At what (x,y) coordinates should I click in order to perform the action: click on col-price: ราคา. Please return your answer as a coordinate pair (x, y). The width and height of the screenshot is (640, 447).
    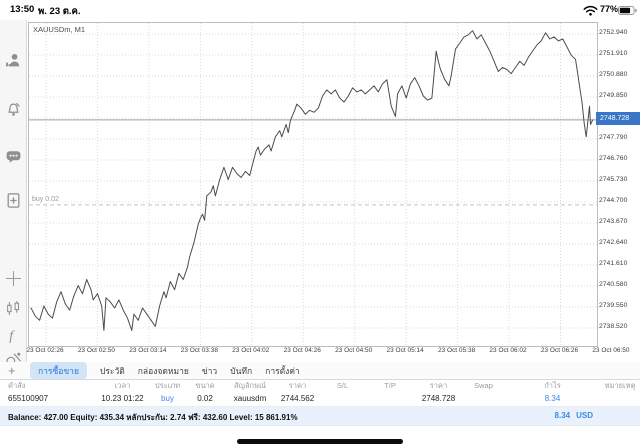
    Looking at the image, I should click on (438, 385).